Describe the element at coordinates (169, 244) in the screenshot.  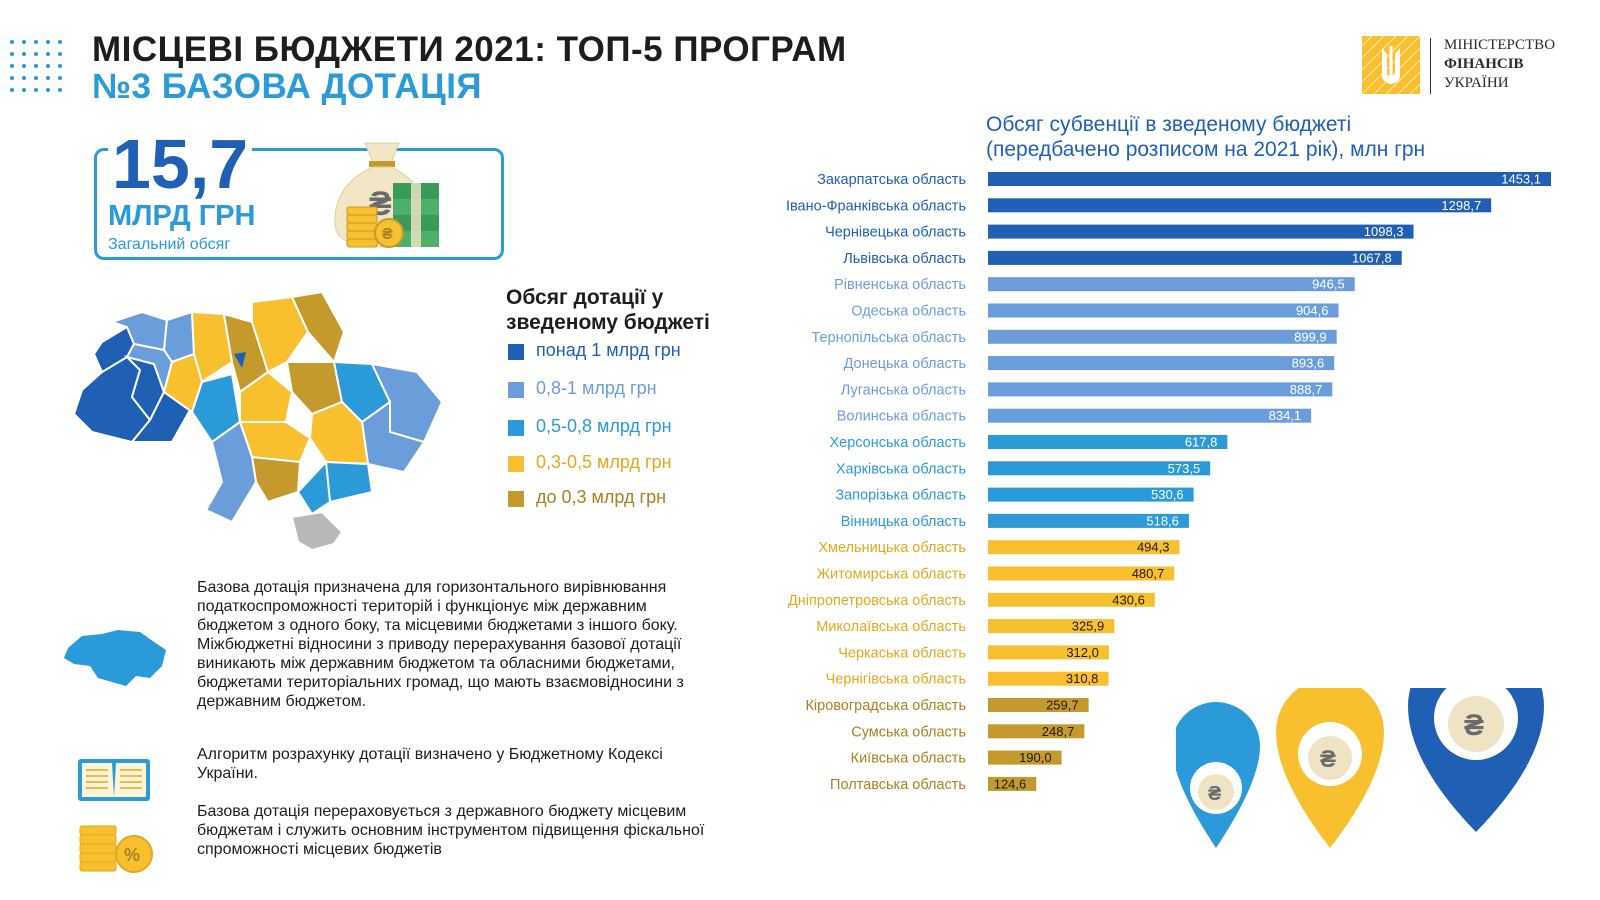
I see `total-caption: Загальний обсяг` at that location.